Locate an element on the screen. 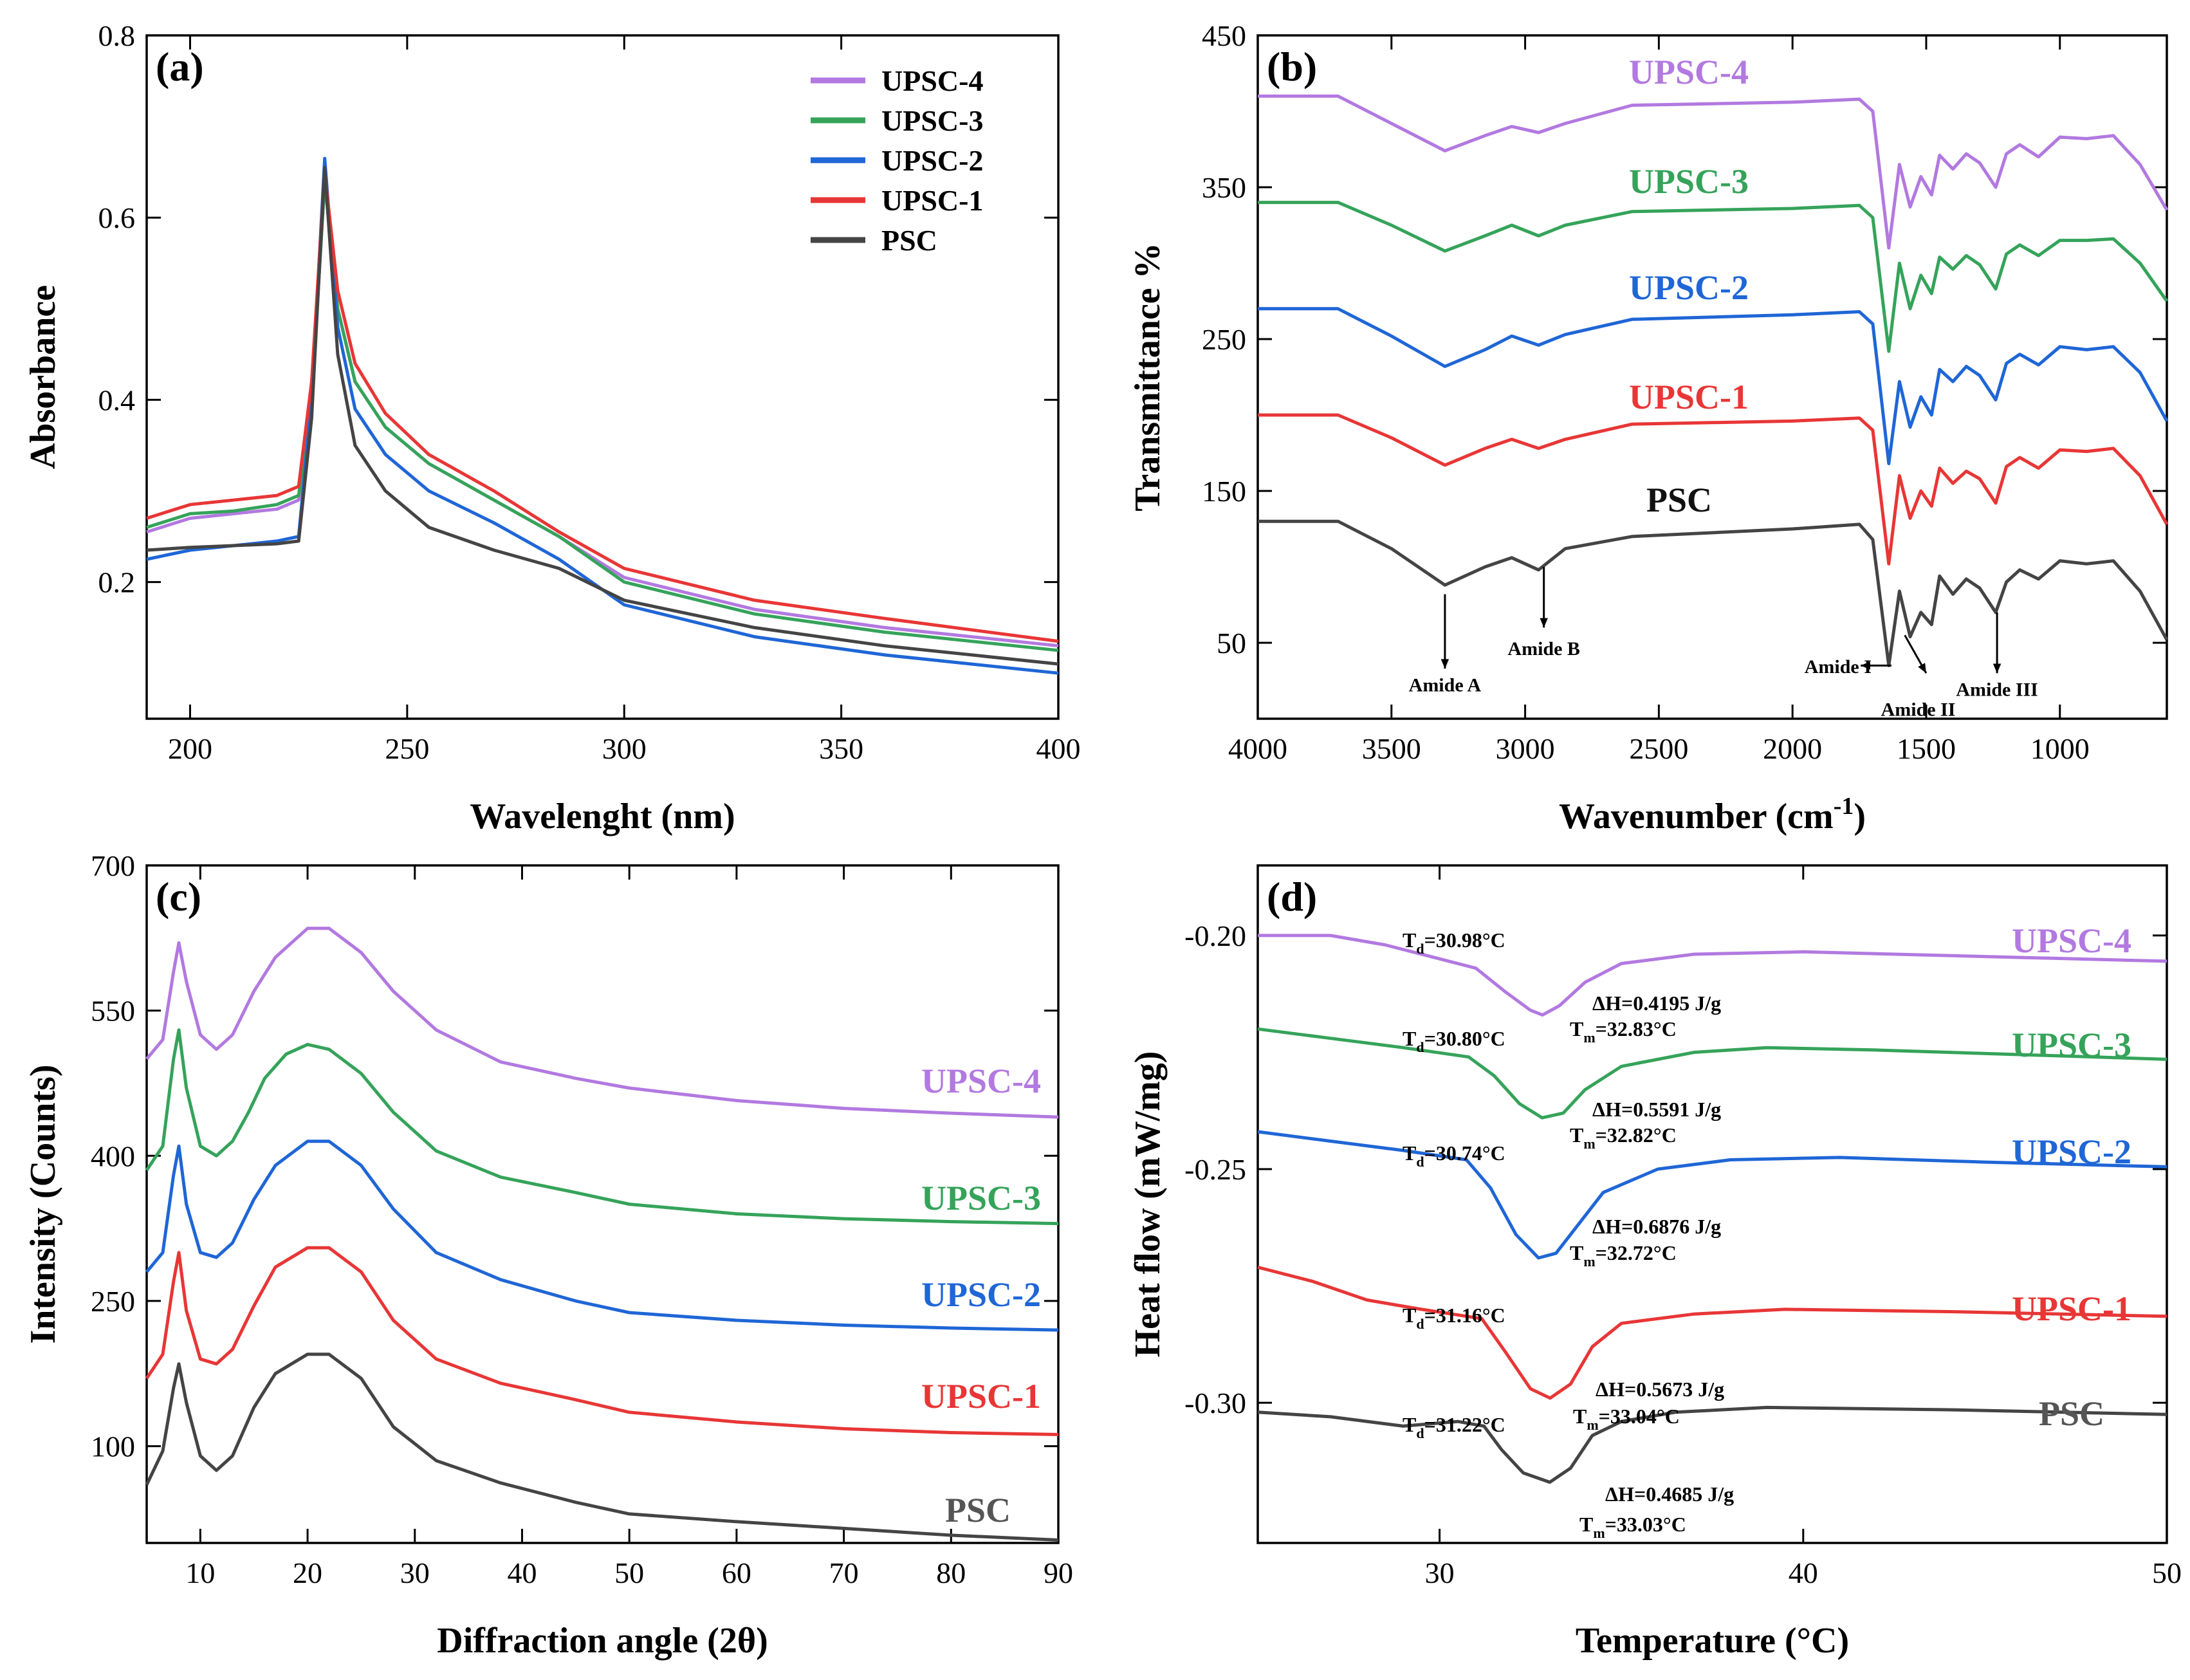 Image resolution: width=2190 pixels, height=1680 pixels. amide-a-arrowhead is located at coordinates (1444, 664).